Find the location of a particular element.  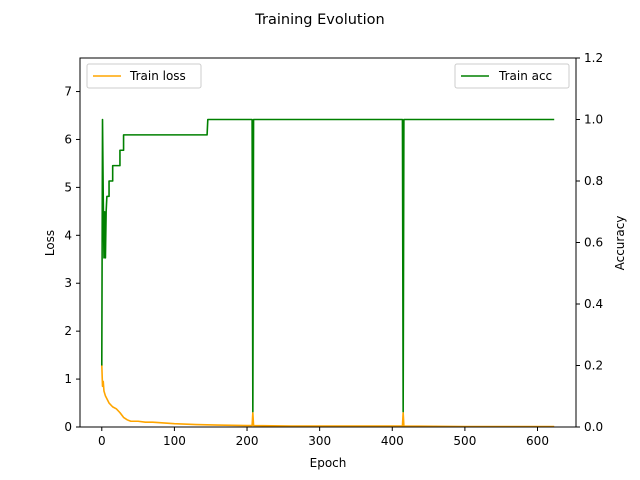

legend-train-loss: Train loss is located at coordinates (144, 76).